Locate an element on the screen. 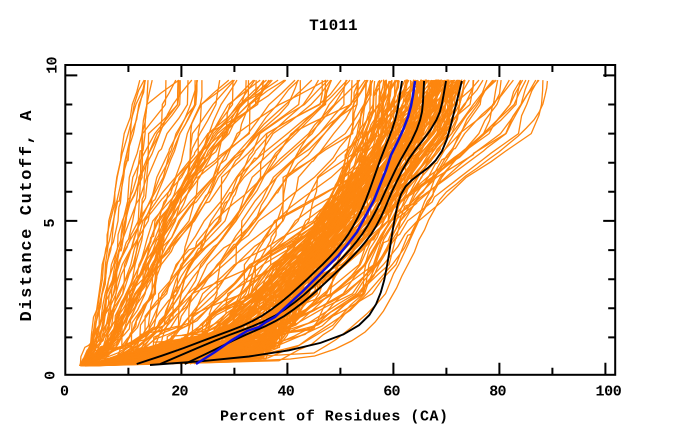 The image size is (680, 445). svg-text: 80 is located at coordinates (497, 392).